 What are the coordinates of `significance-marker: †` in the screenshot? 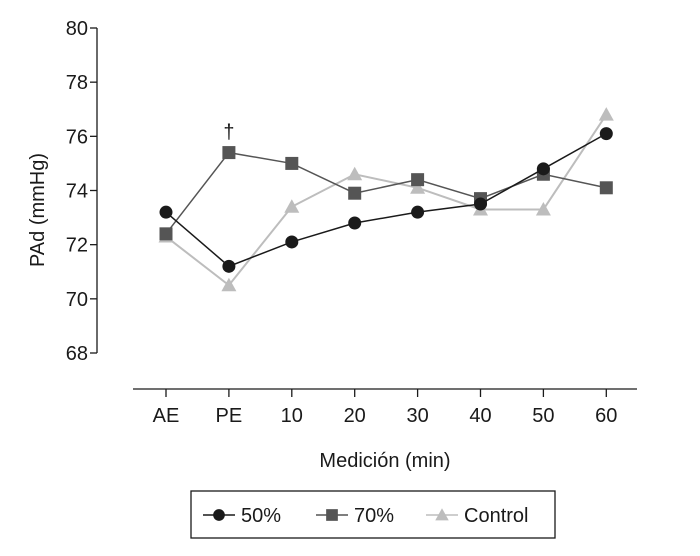 It's located at (228, 133).